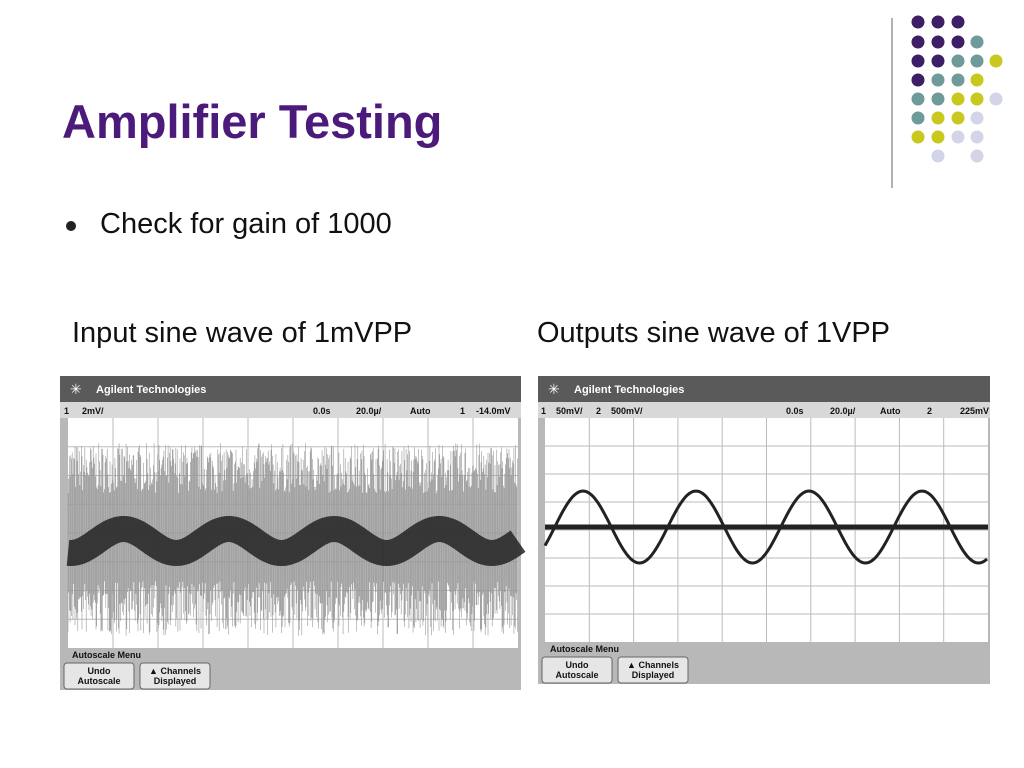 The width and height of the screenshot is (1024, 768). I want to click on slide-title: Amplifier Testing, so click(252, 121).